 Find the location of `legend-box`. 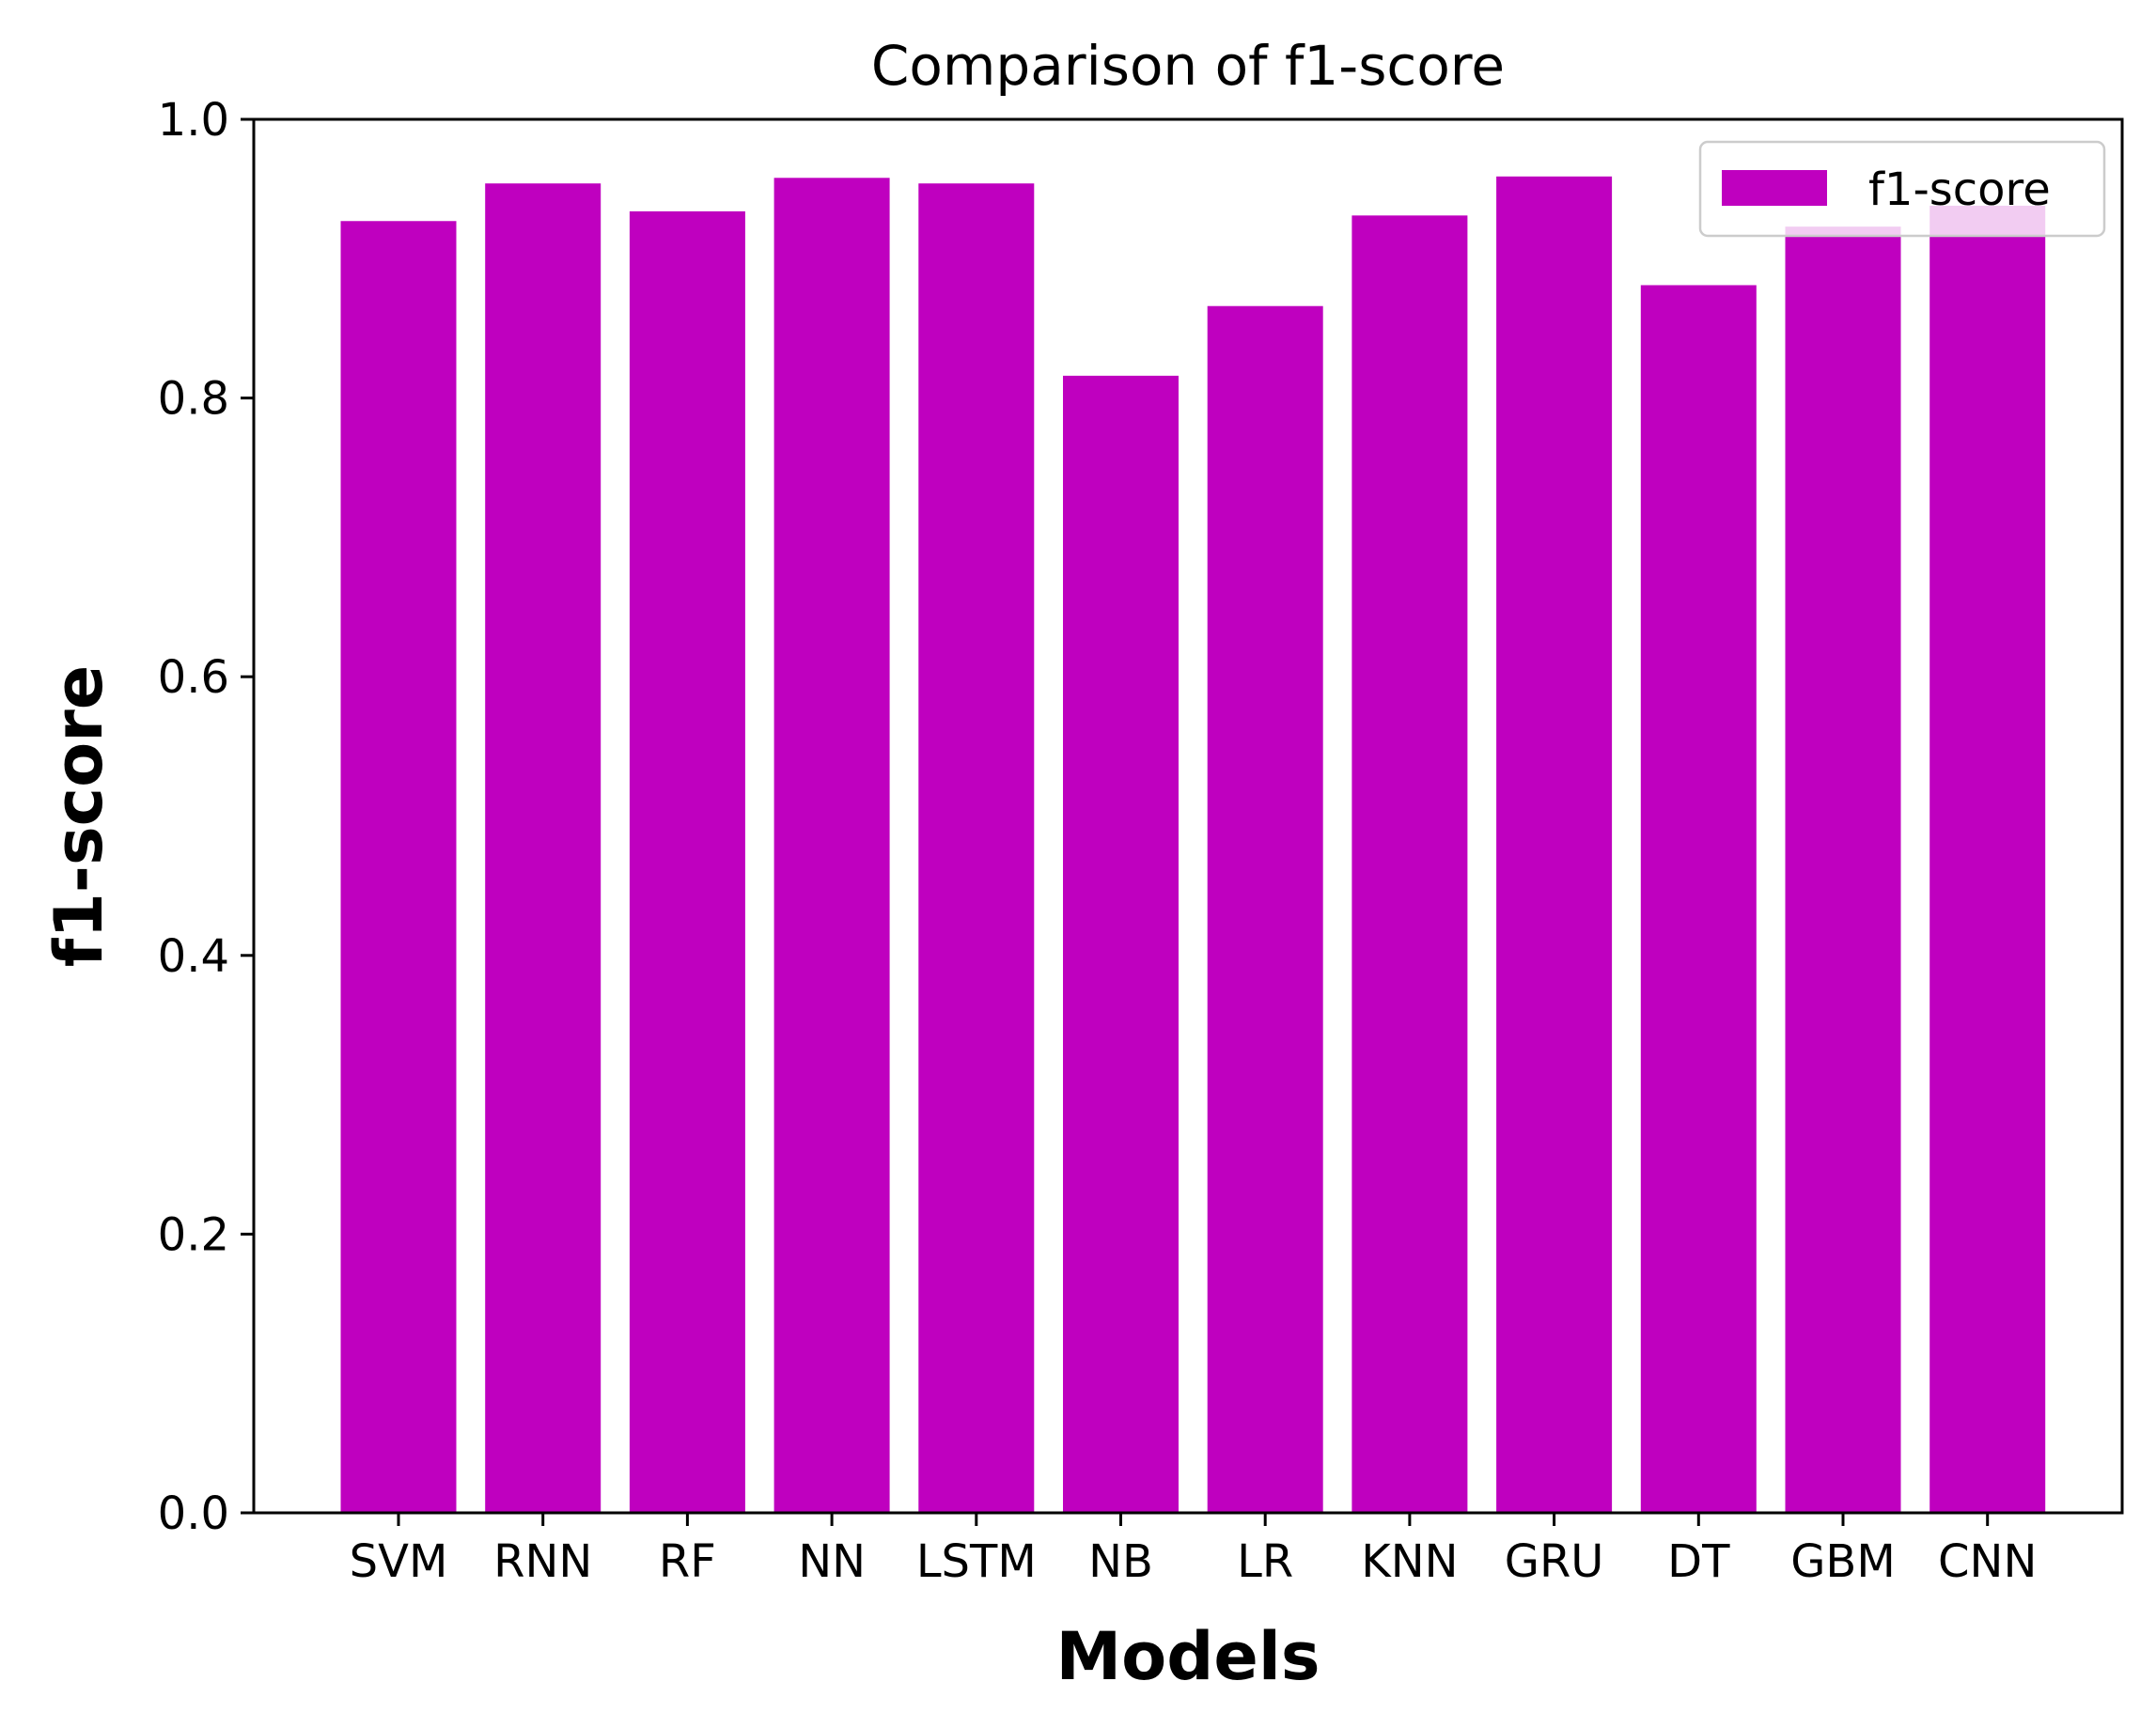

legend-box is located at coordinates (1902, 189).